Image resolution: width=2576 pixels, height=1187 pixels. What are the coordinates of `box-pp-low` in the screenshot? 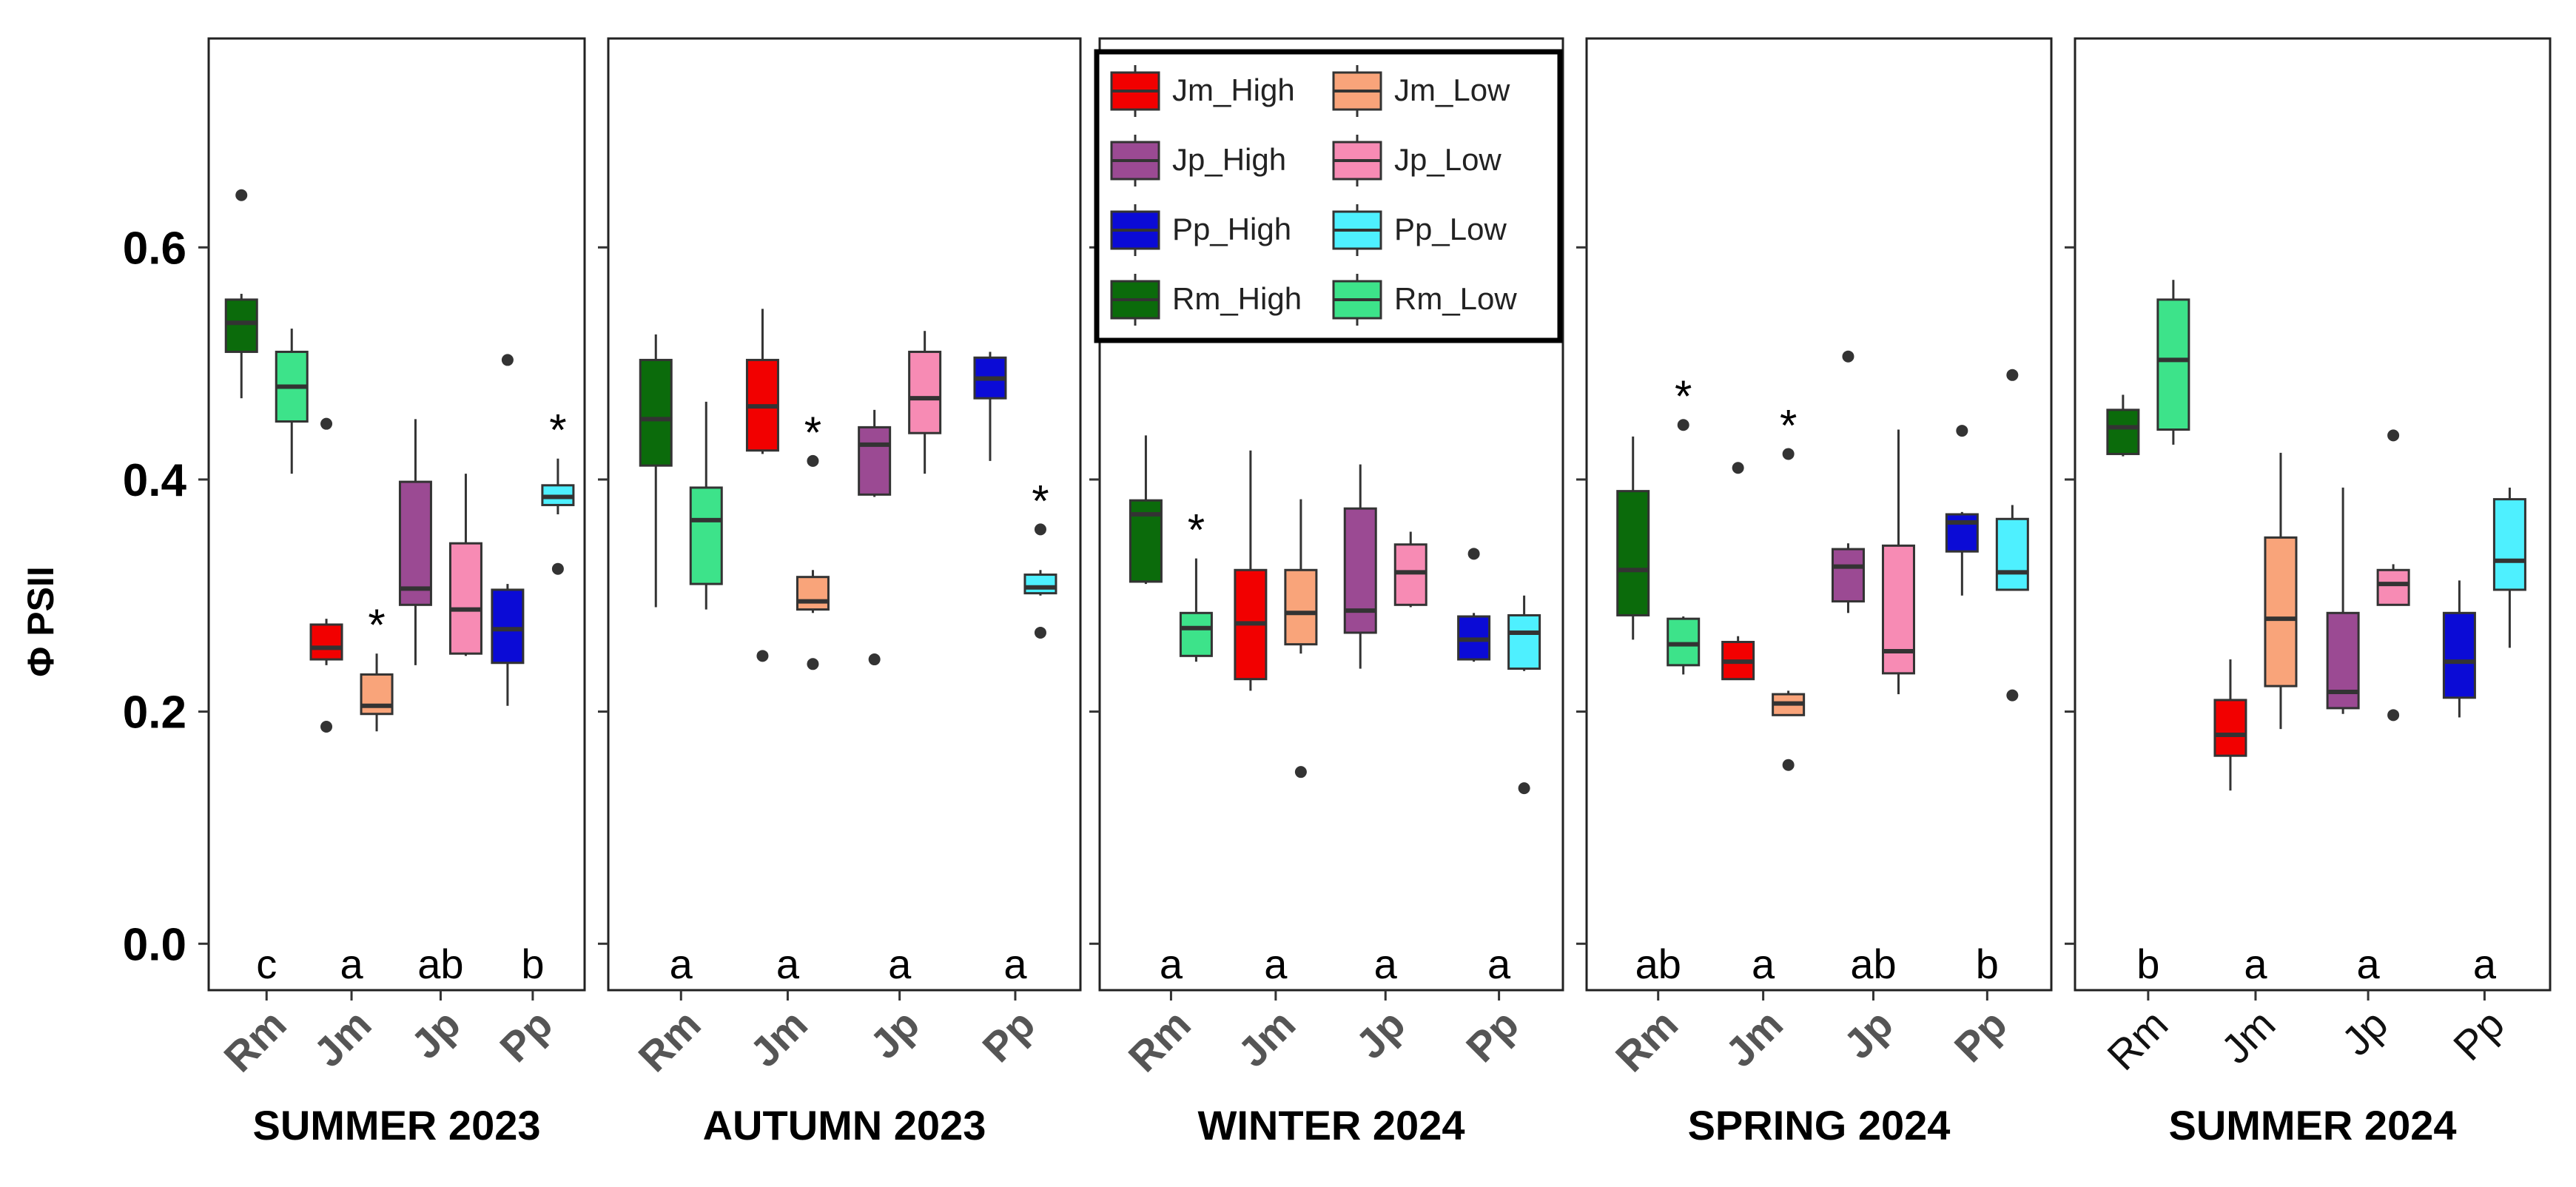 It's located at (2012, 535).